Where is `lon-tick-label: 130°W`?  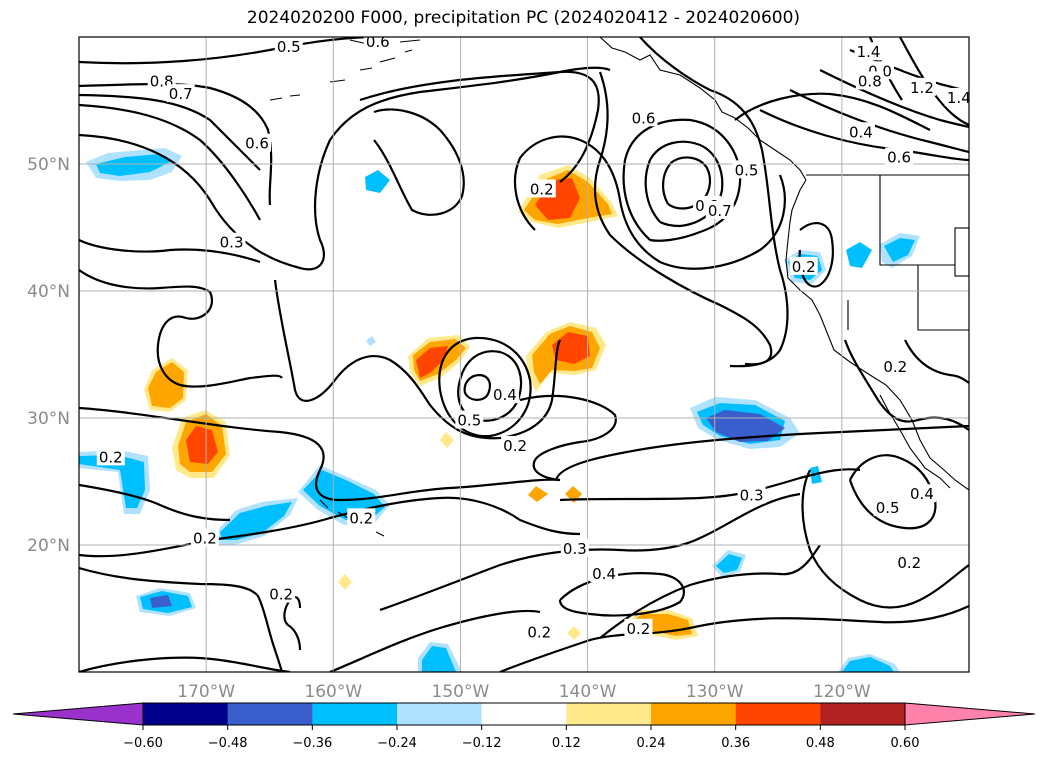
lon-tick-label: 130°W is located at coordinates (715, 692).